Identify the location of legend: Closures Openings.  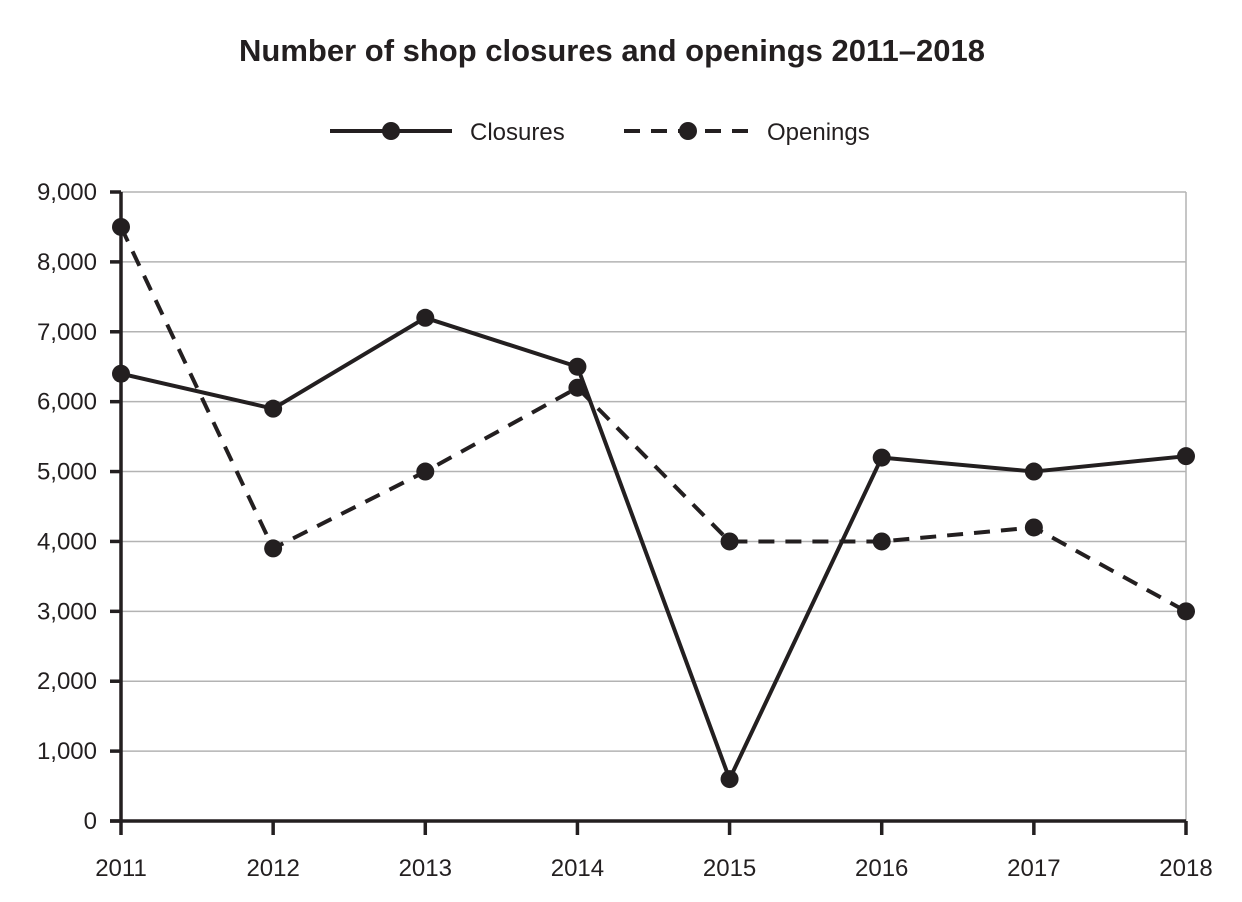
(600, 132).